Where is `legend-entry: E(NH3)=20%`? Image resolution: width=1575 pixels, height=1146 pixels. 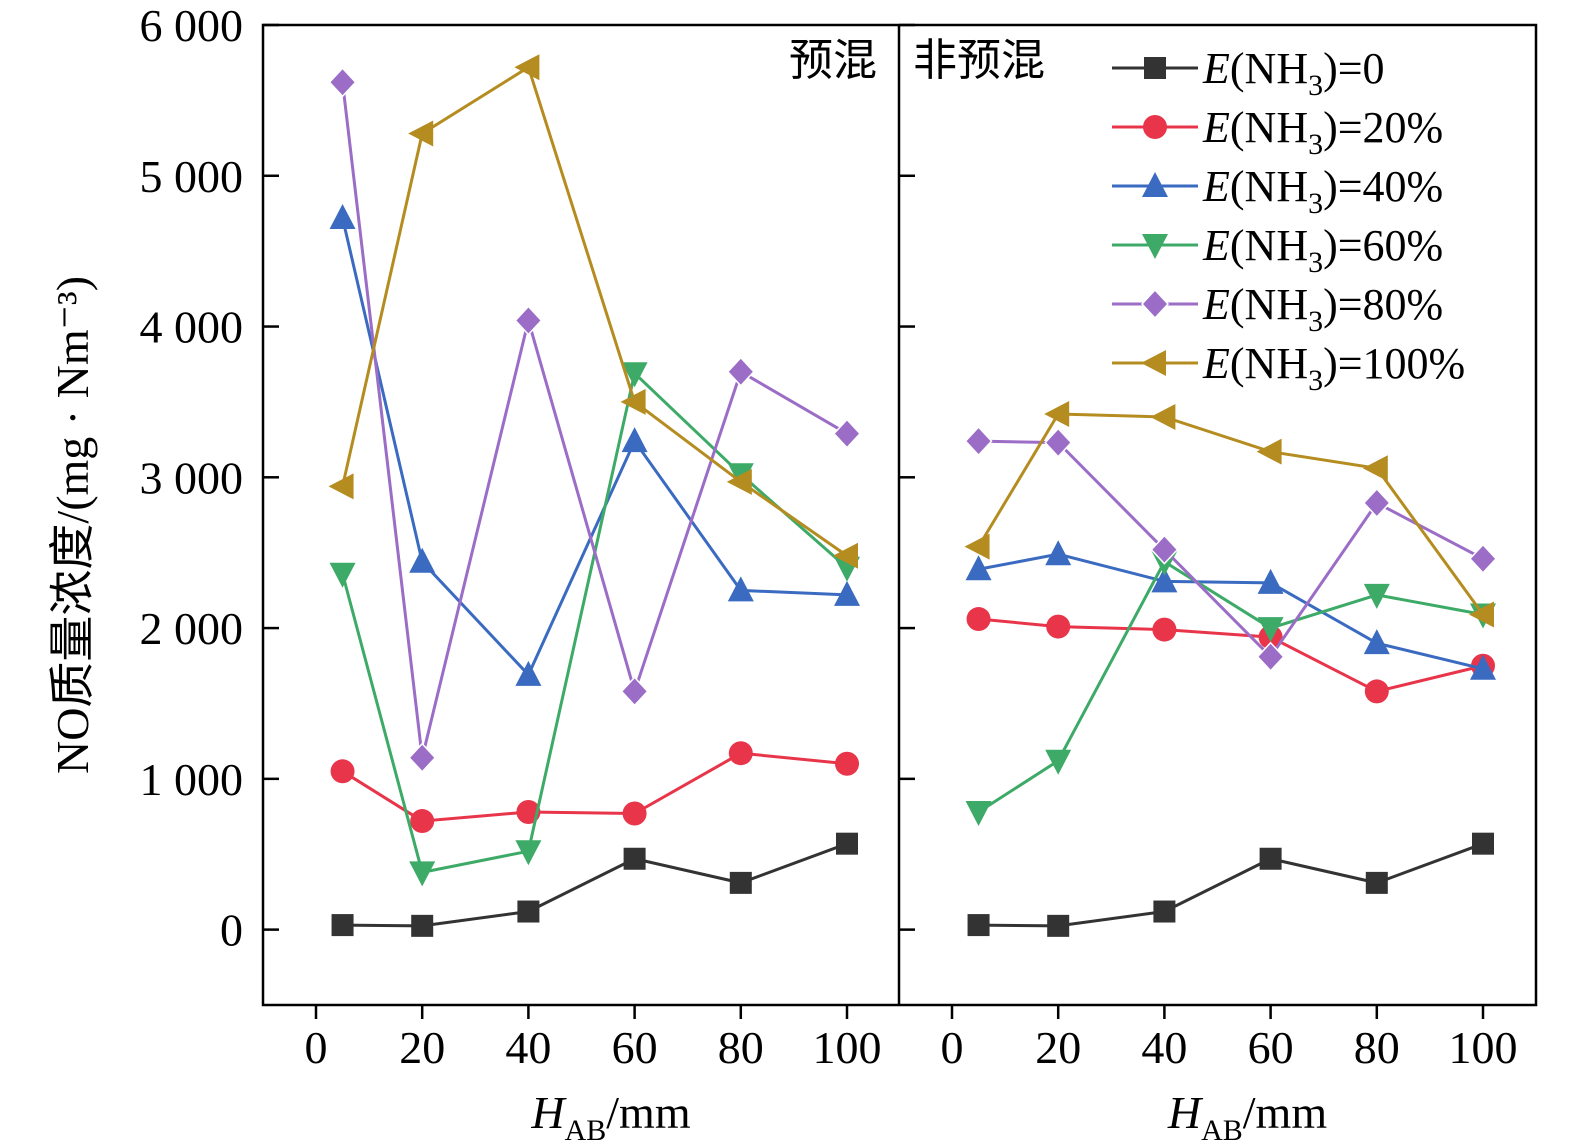
legend-entry: E(NH3)=20% is located at coordinates (1277, 132).